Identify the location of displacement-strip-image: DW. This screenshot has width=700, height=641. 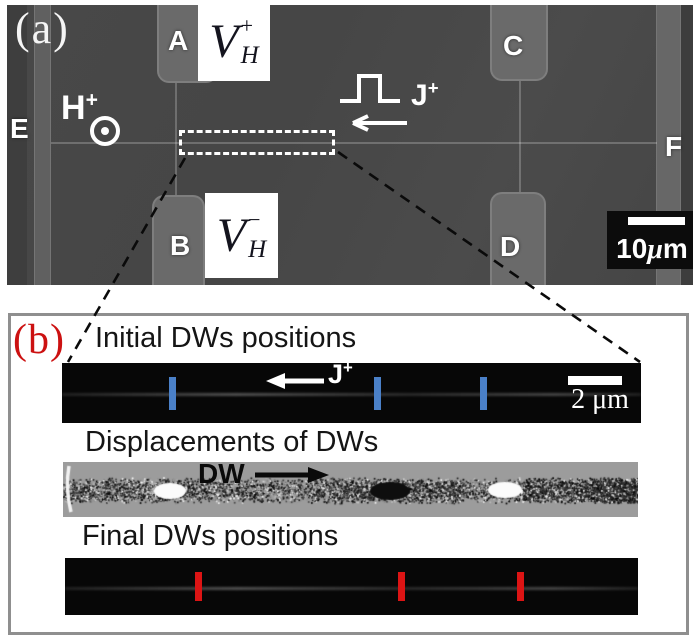
(350, 489).